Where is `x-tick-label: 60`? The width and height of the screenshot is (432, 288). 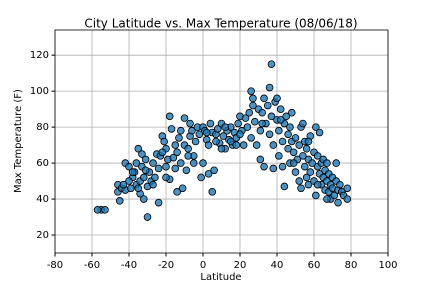
x-tick-label: 60 is located at coordinates (314, 265).